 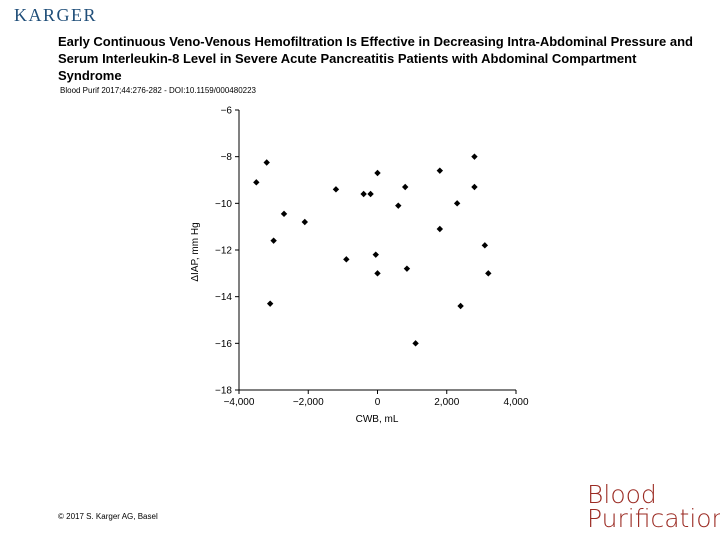 What do you see at coordinates (308, 402) in the screenshot?
I see `x-tick-label: −2,000` at bounding box center [308, 402].